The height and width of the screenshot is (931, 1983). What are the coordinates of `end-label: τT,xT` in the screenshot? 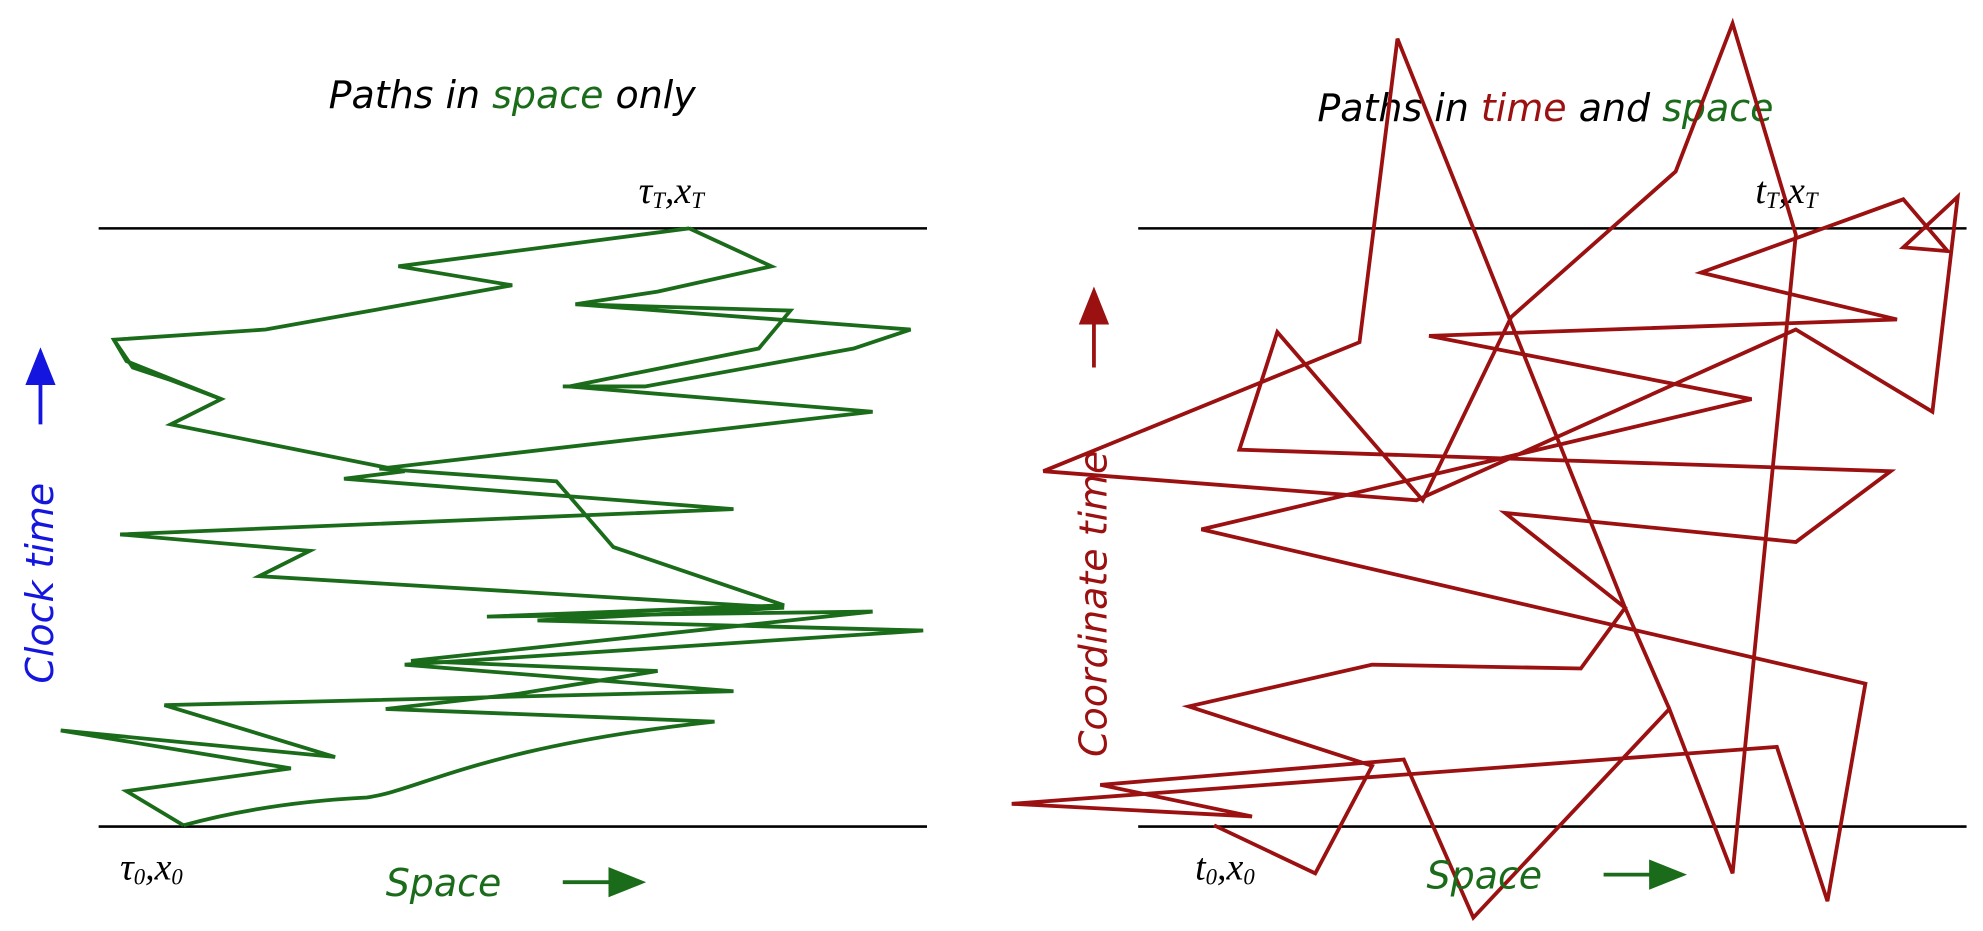 It's located at (672, 191).